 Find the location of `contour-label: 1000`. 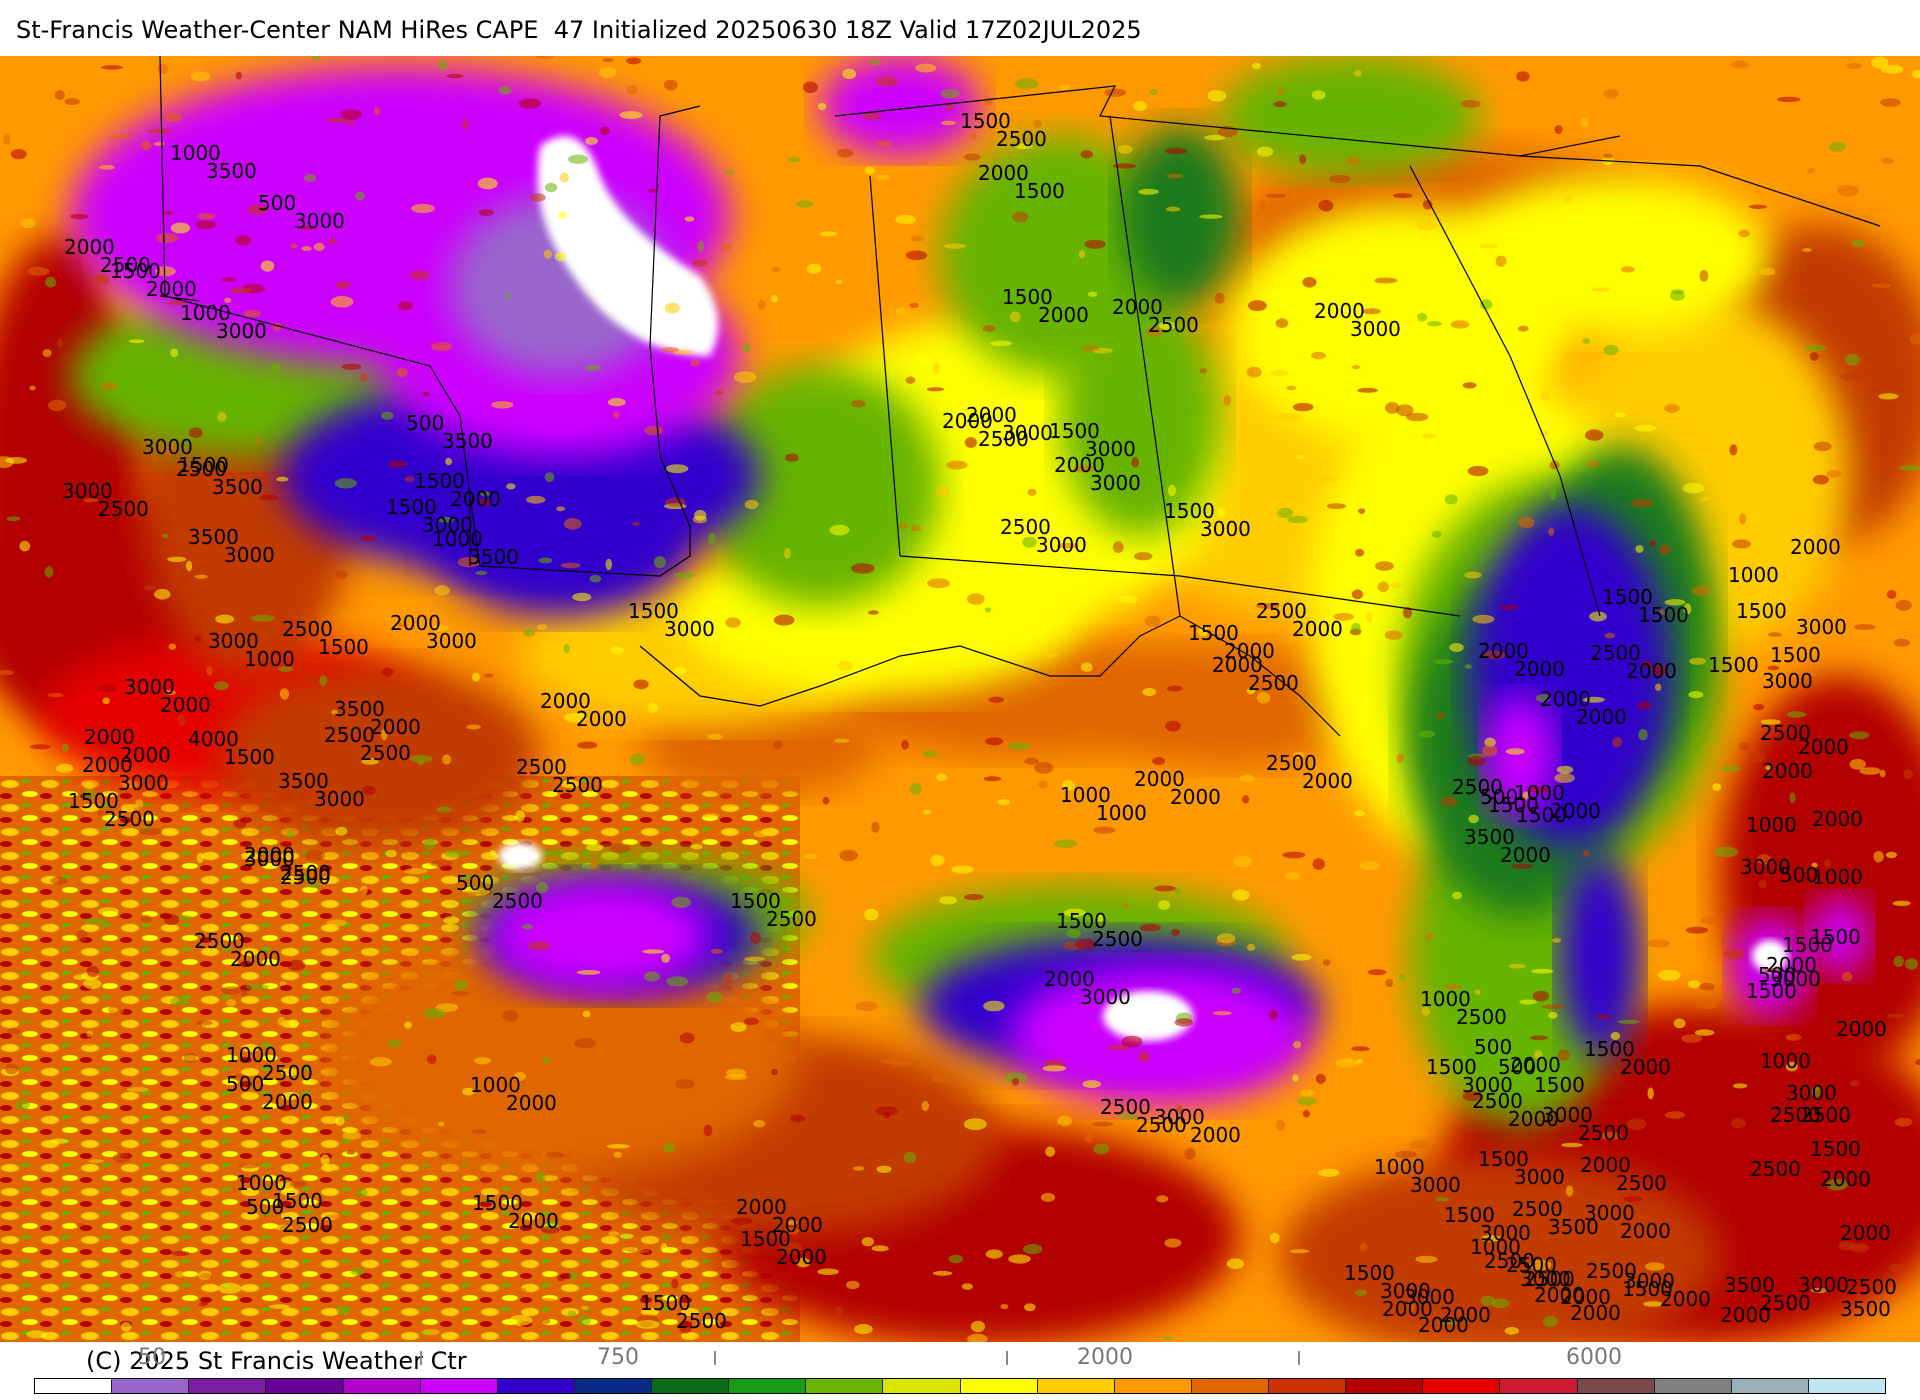

contour-label: 1000 is located at coordinates (1771, 825).